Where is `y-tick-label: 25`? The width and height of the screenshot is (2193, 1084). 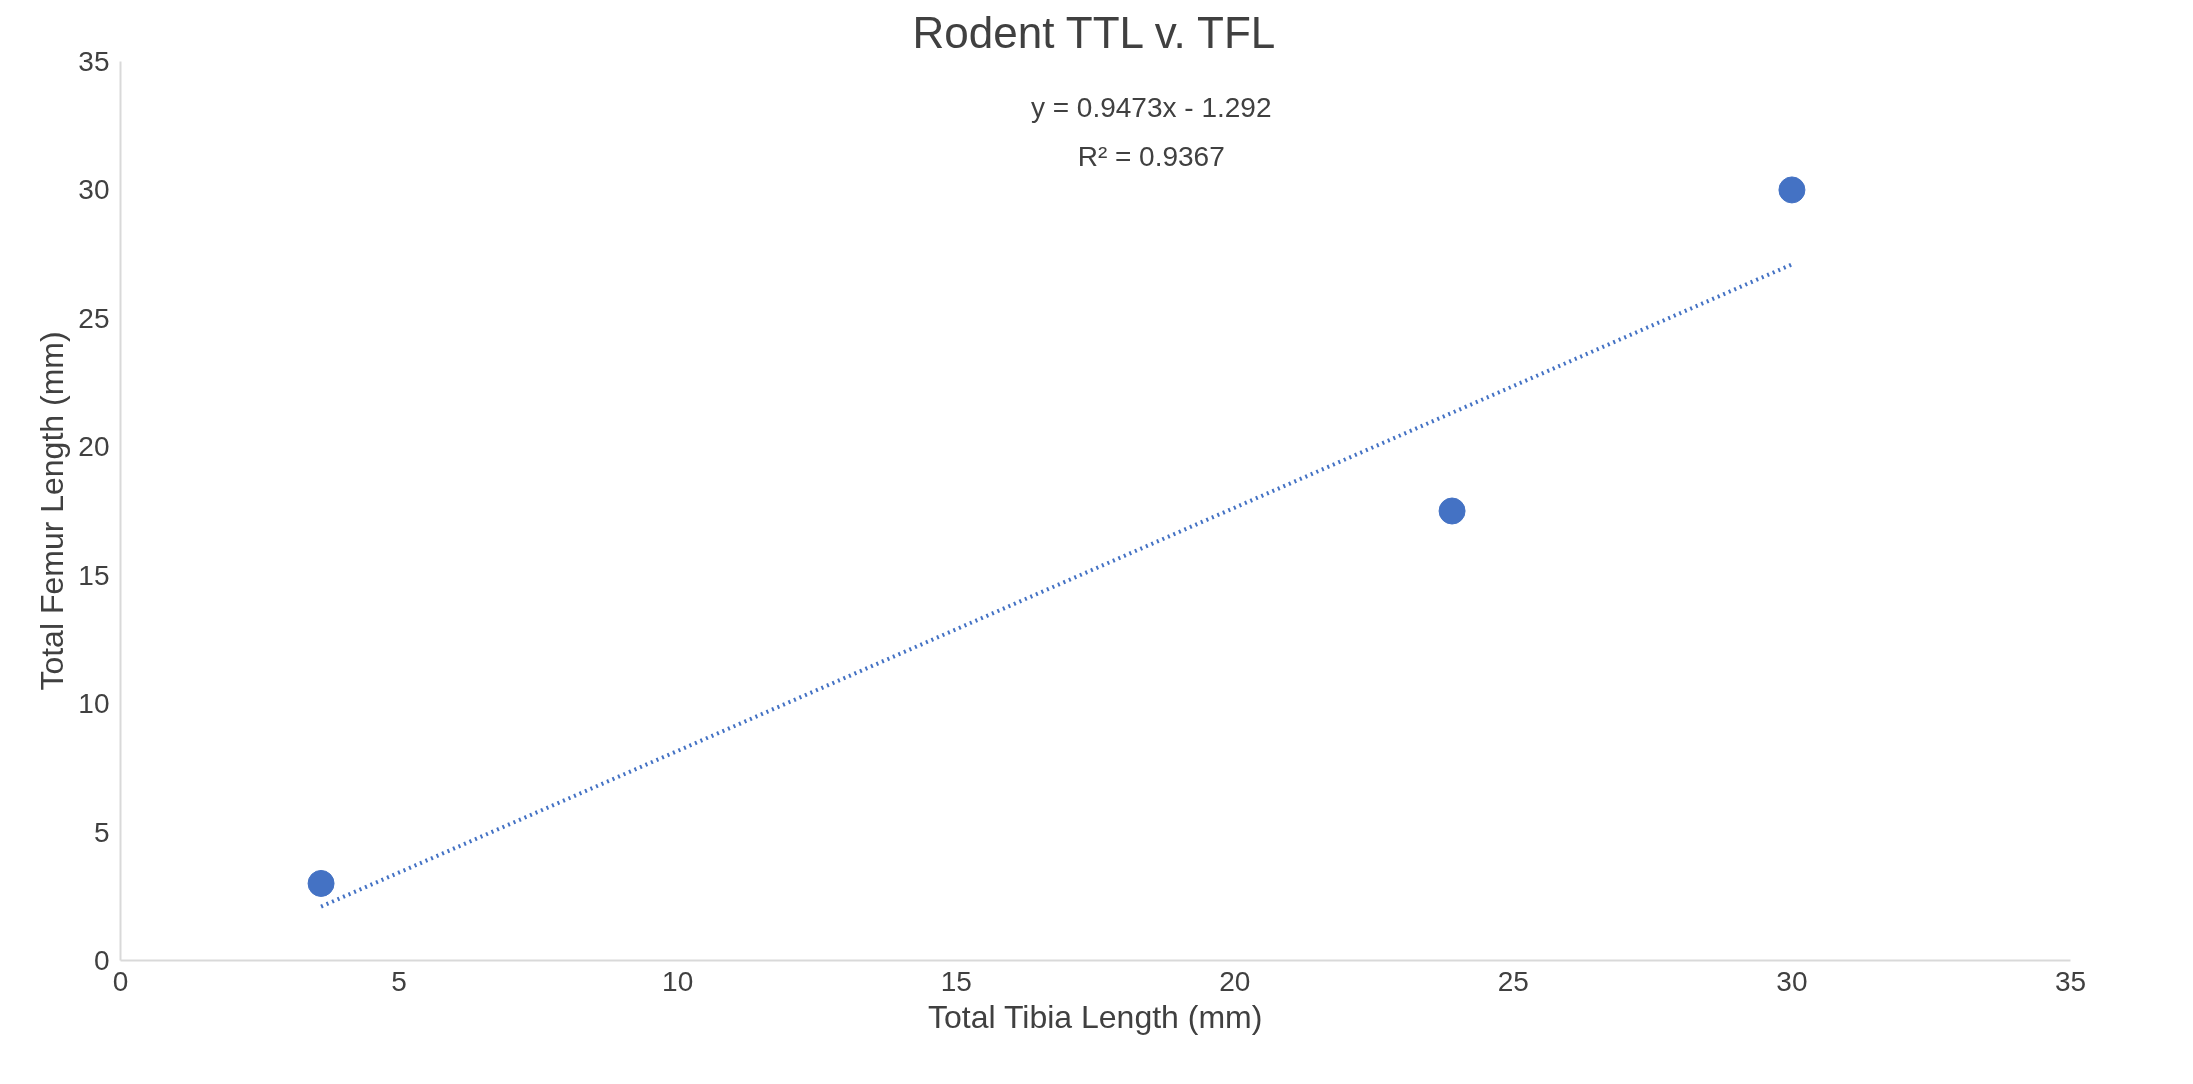 y-tick-label: 25 is located at coordinates (94, 318).